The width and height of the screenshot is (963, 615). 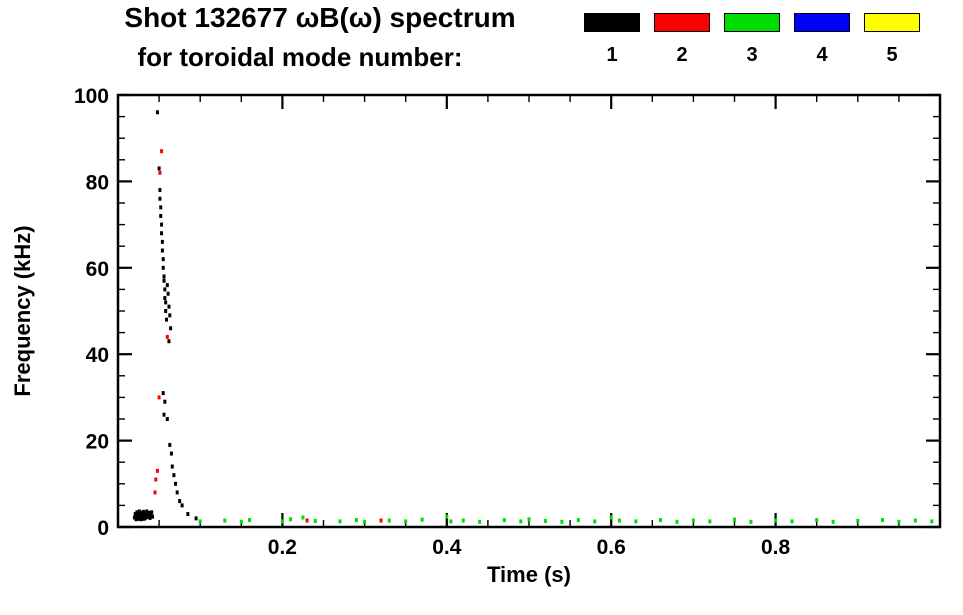 What do you see at coordinates (682, 55) in the screenshot?
I see `legend-label-n2: 2` at bounding box center [682, 55].